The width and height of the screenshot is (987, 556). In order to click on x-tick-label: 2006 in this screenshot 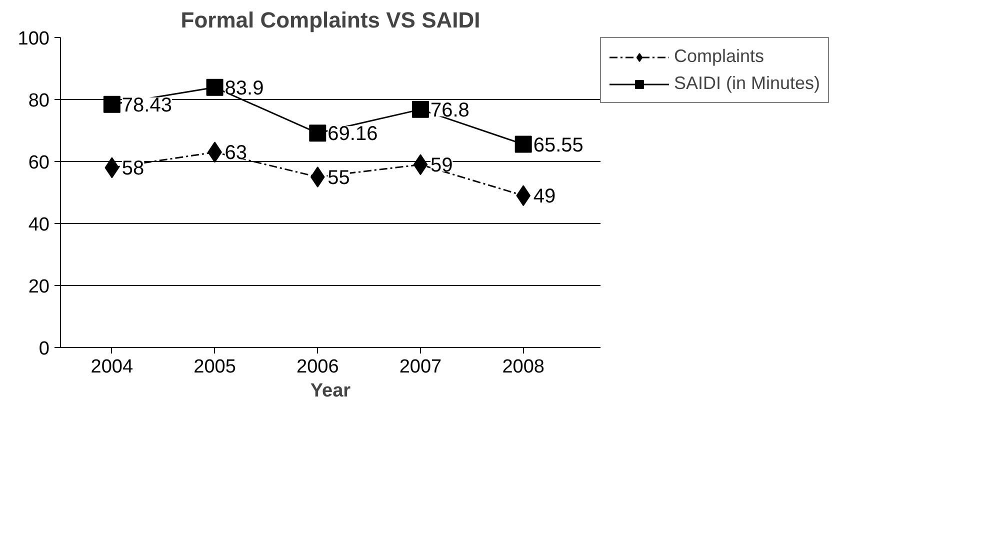, I will do `click(317, 367)`.